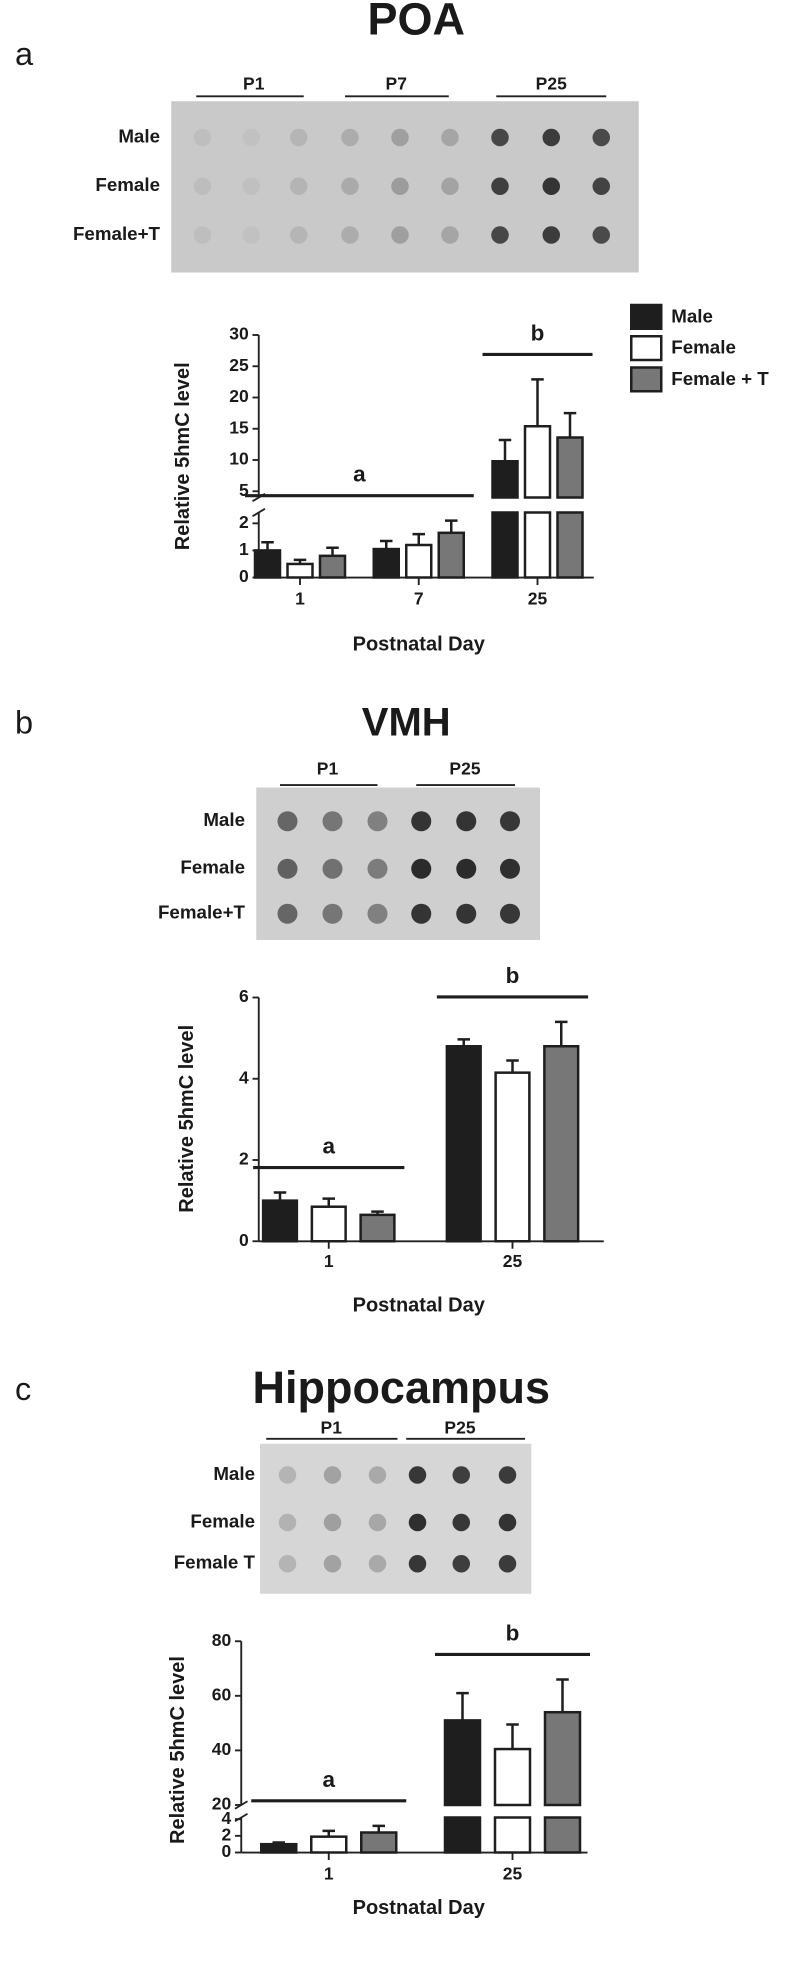 Image resolution: width=800 pixels, height=1985 pixels. What do you see at coordinates (239, 459) in the screenshot?
I see `y-tick-label: 10` at bounding box center [239, 459].